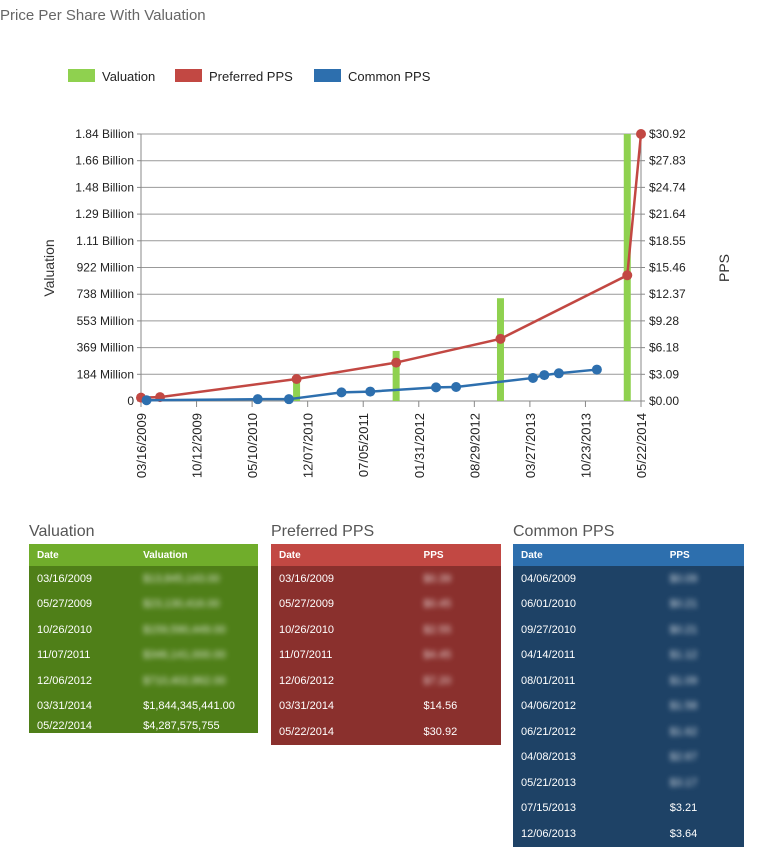  I want to click on cell-value: $2.55, so click(432, 630).